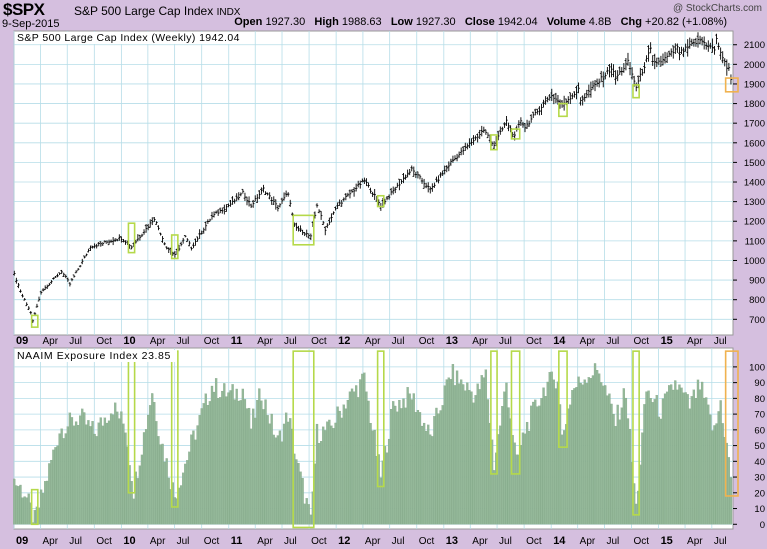 This screenshot has height=549, width=767. I want to click on x-tick-label-bottom: 09, so click(22, 541).